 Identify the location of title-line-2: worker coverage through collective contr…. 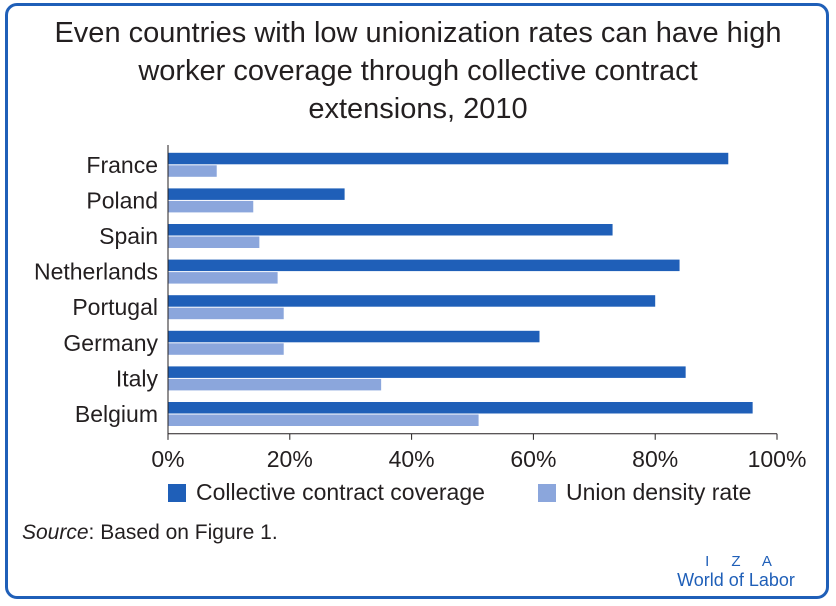
(418, 71).